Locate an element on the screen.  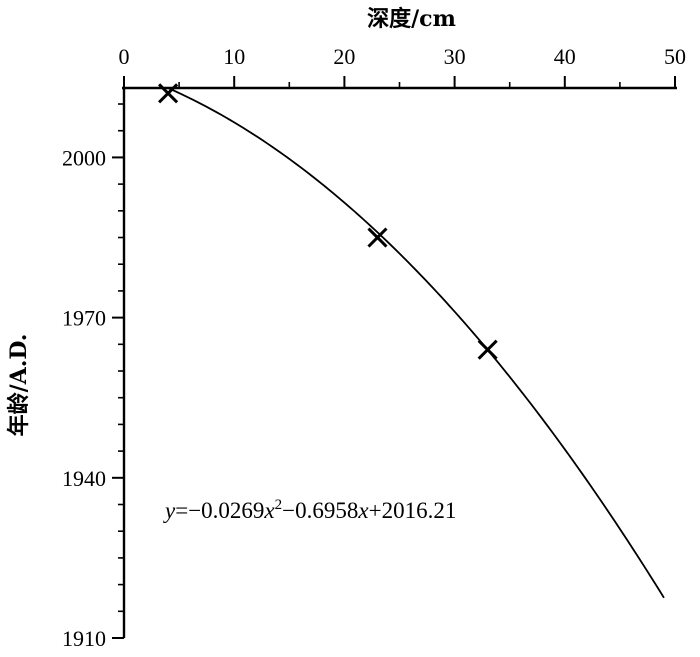
equation-x-2: x is located at coordinates (363, 510).